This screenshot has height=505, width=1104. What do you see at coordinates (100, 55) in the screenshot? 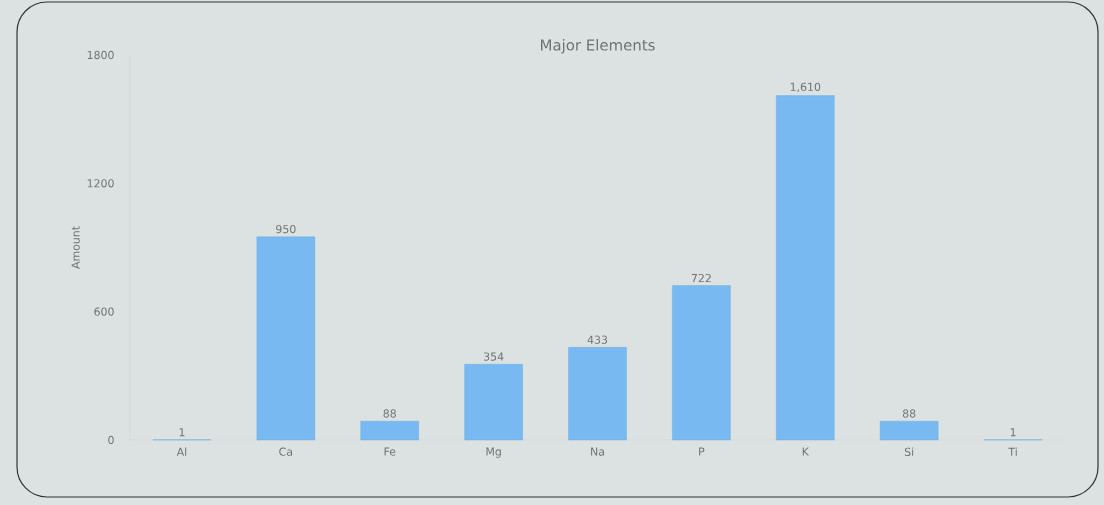
I see `y-tick-label: 1800` at bounding box center [100, 55].